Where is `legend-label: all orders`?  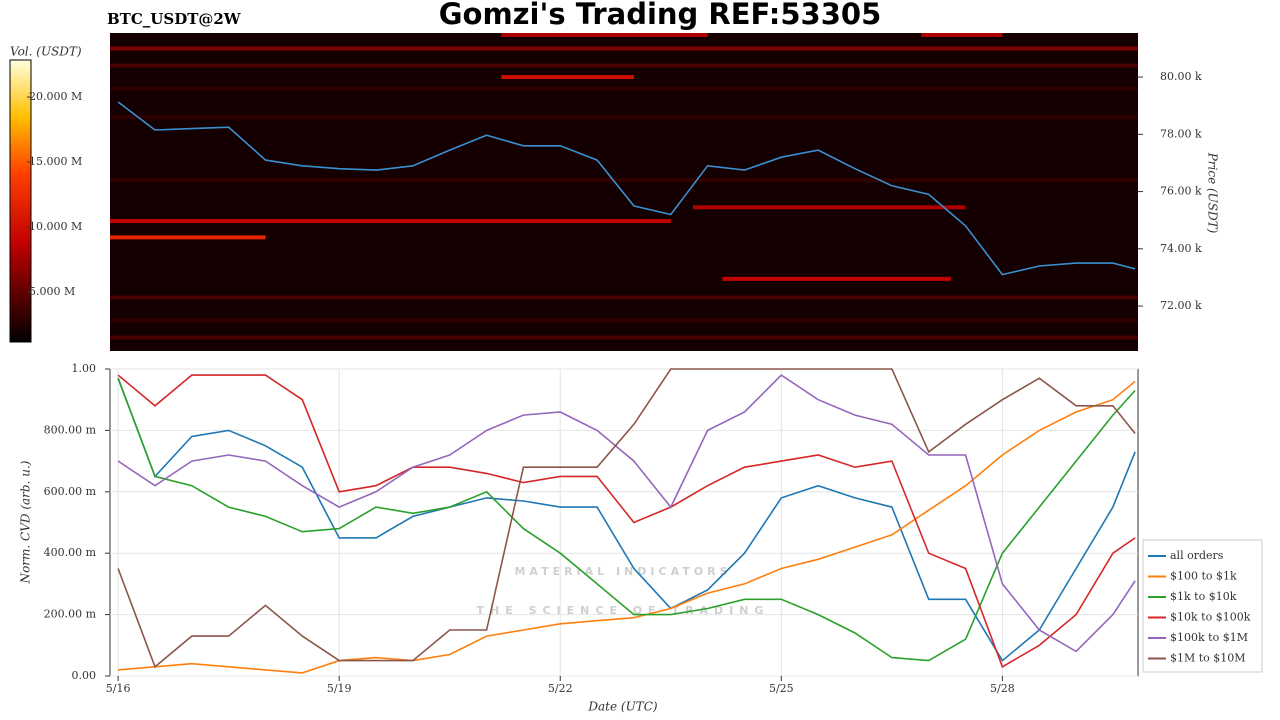 legend-label: all orders is located at coordinates (1197, 555).